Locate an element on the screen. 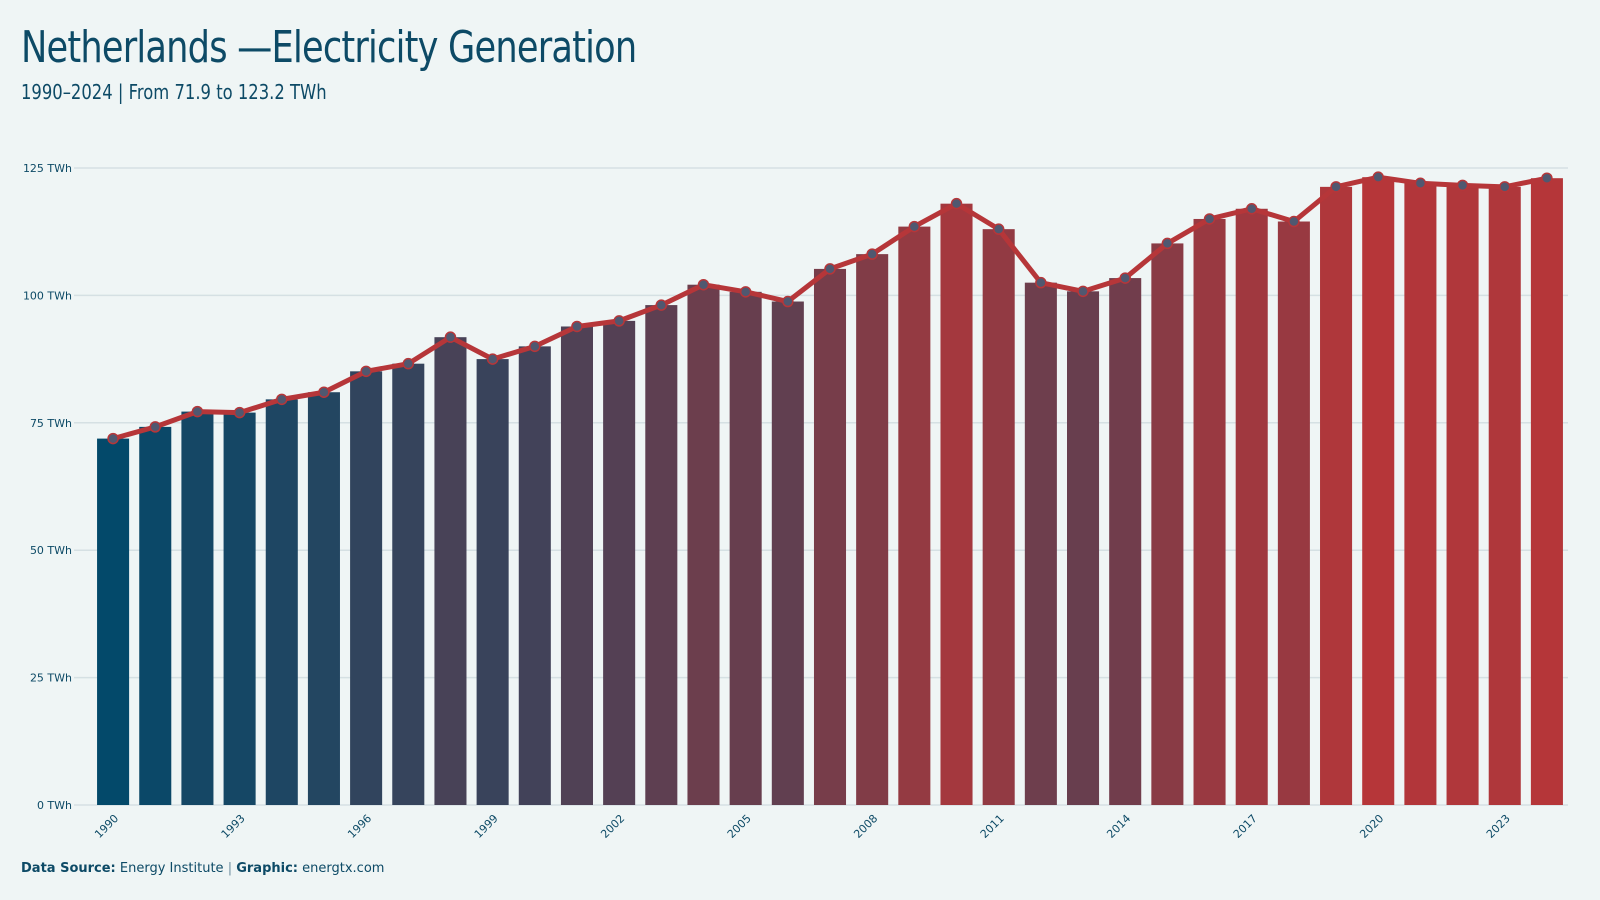  bar-2014 is located at coordinates (1125, 541).